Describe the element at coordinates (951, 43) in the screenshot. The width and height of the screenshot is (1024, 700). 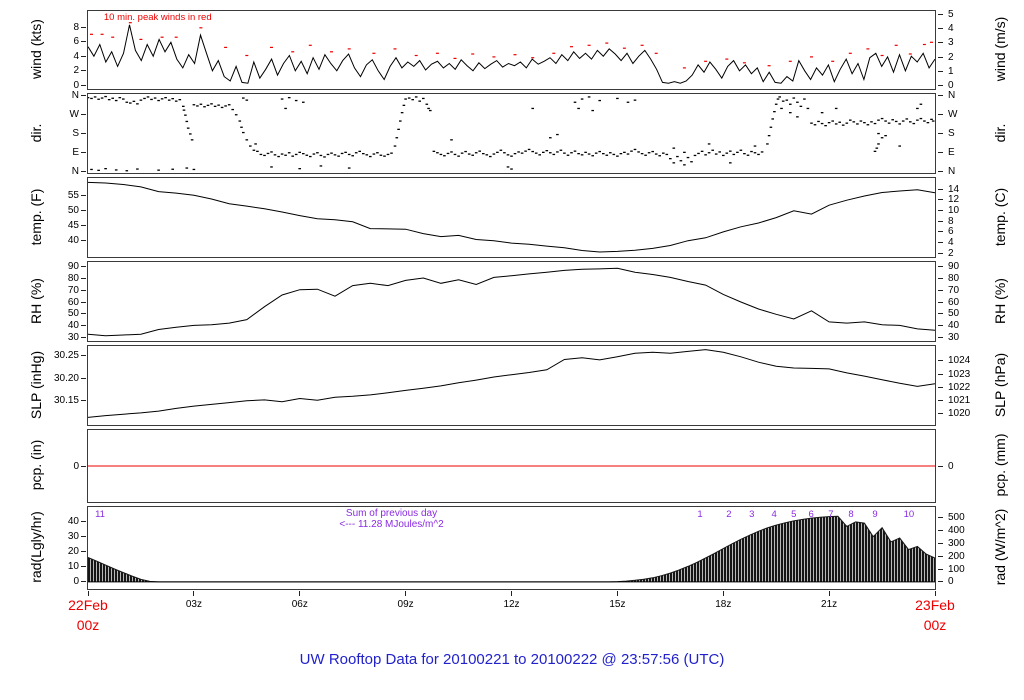
I see `y-tick-label: 3` at that location.